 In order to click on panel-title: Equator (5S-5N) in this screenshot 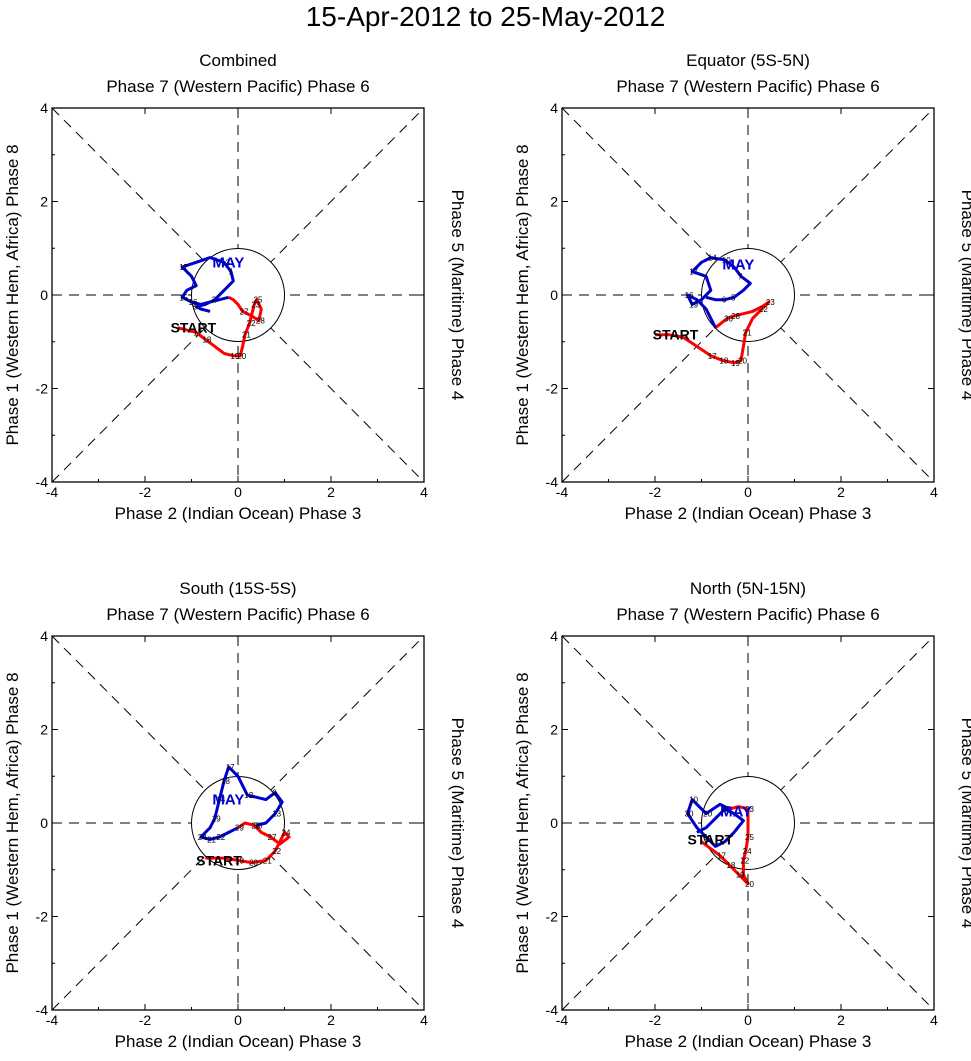, I will do `click(748, 60)`.